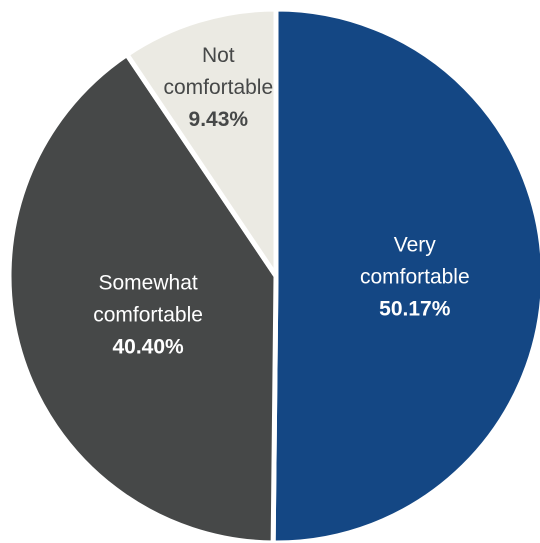  Describe the element at coordinates (147, 282) in the screenshot. I see `slice-label-line: Somewhat` at that location.